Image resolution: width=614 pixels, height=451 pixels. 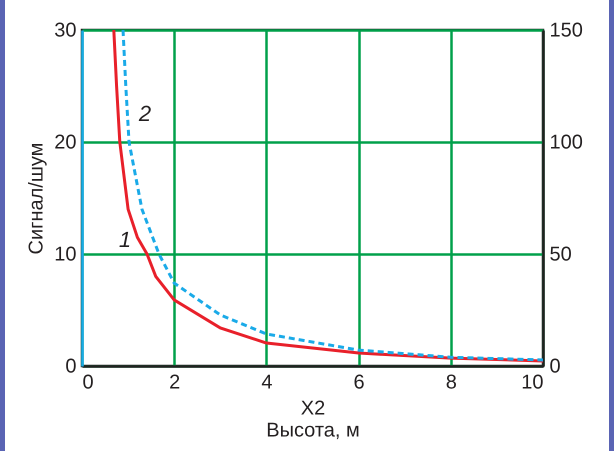 I want to click on x-tick-label: 8, so click(x=451, y=383).